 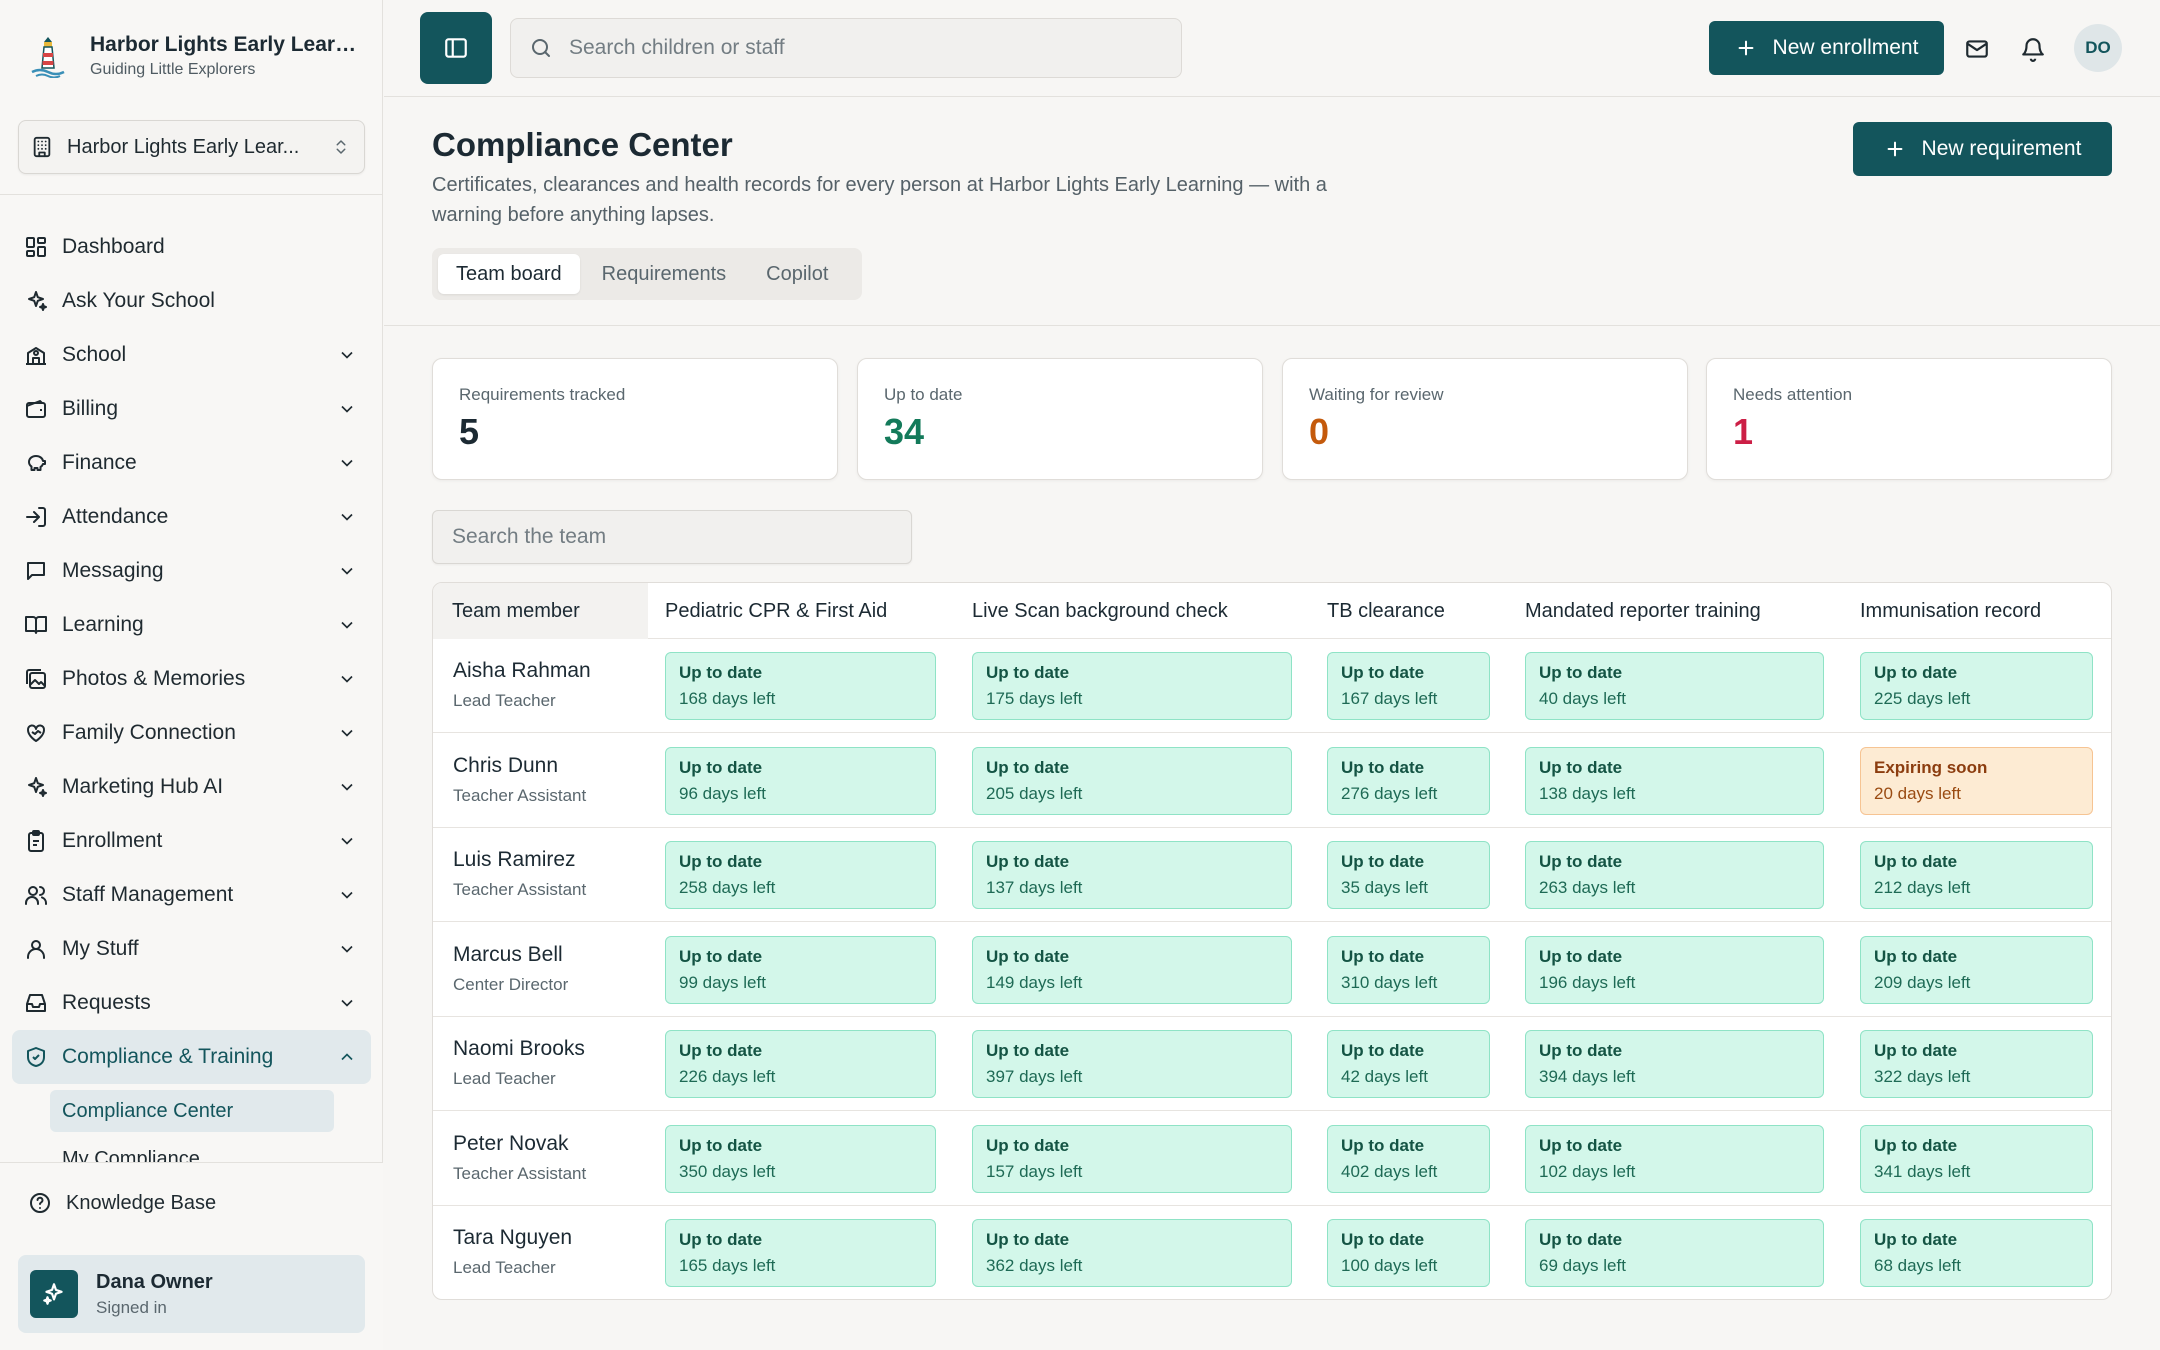 I want to click on team-member-tara-nguyen: Tara Nguyen Lead Teacher, so click(x=548, y=1252).